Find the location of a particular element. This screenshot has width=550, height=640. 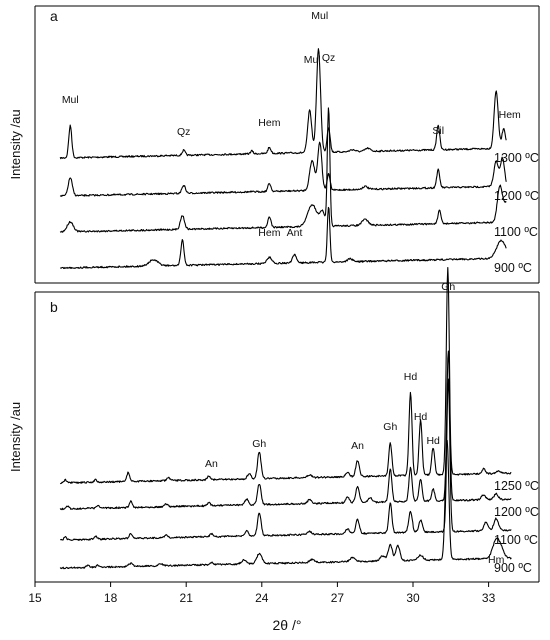

panel-label: b is located at coordinates (54, 307).